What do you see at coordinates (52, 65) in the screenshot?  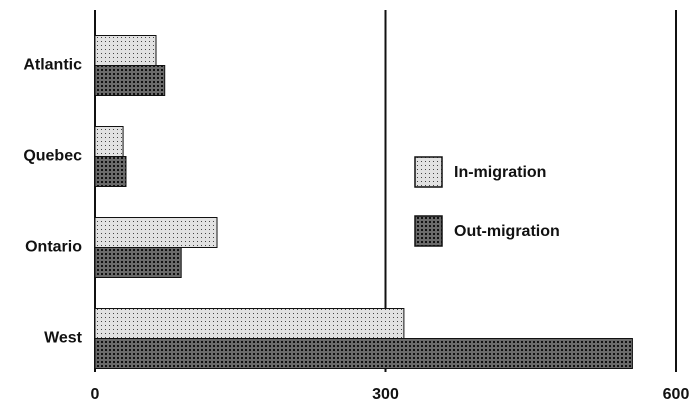 I see `y-tick-label: Atlantic` at bounding box center [52, 65].